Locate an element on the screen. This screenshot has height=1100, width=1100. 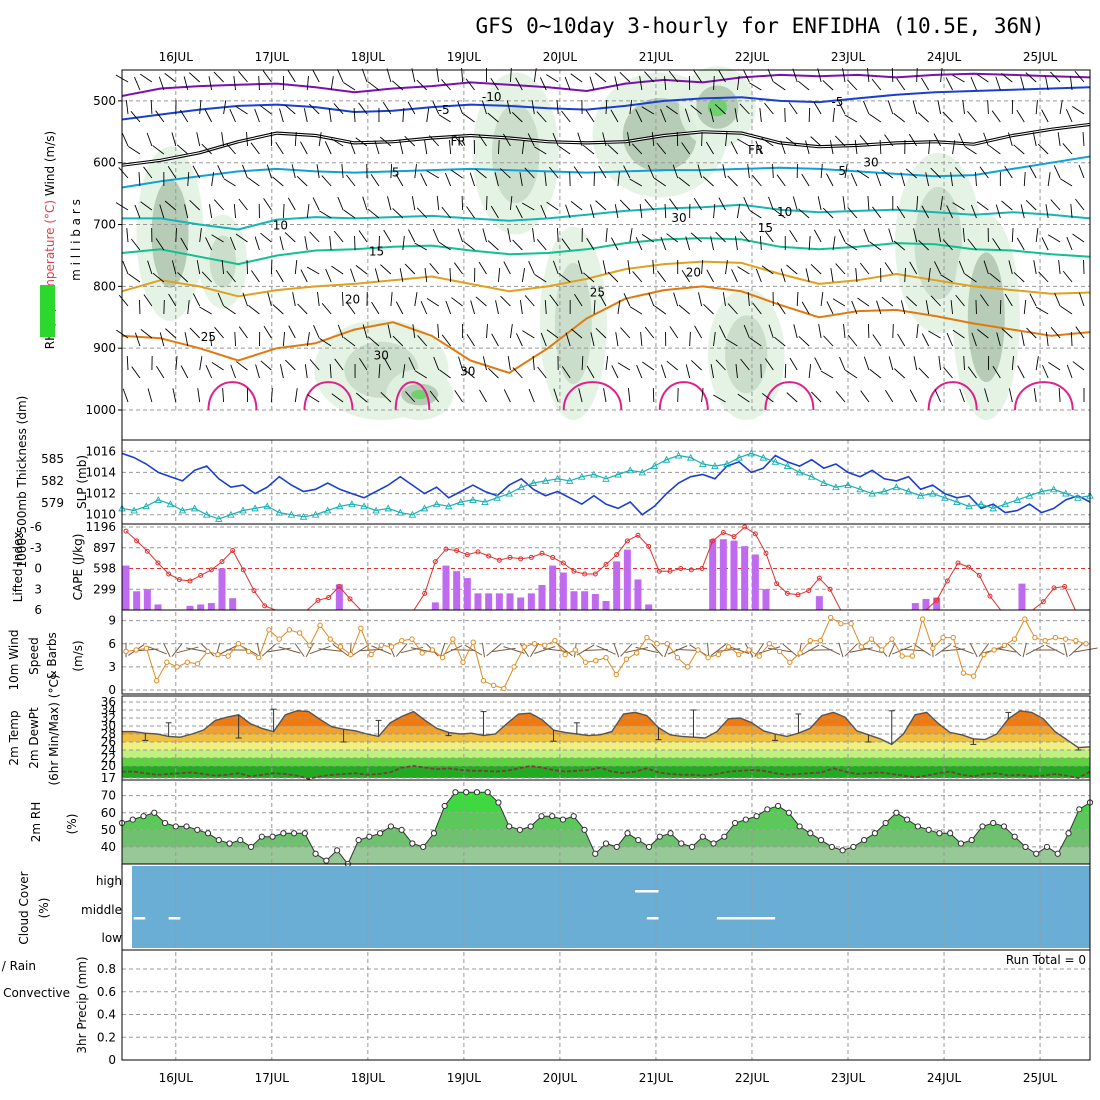
temp-ylabel-3: (6hr Min/Max) (°C) is located at coordinates (54, 729).